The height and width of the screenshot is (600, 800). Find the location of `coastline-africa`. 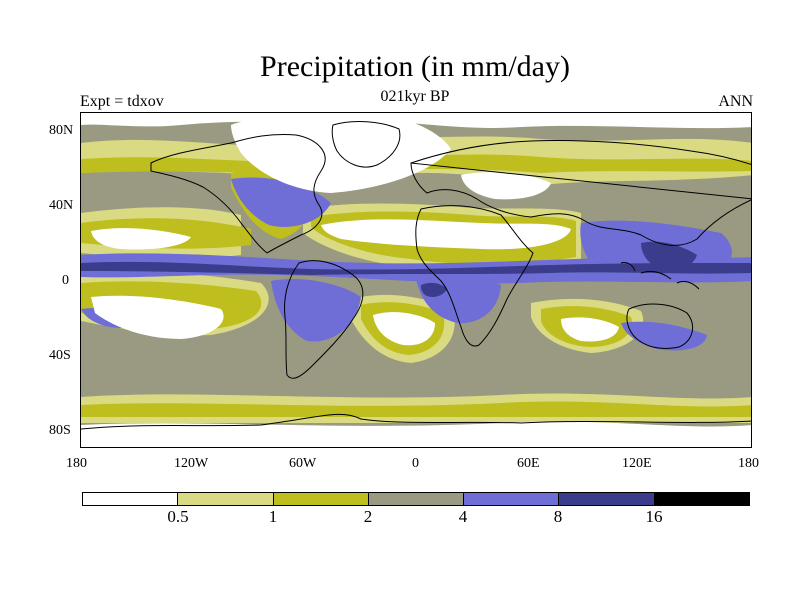

coastline-africa is located at coordinates (474, 276).